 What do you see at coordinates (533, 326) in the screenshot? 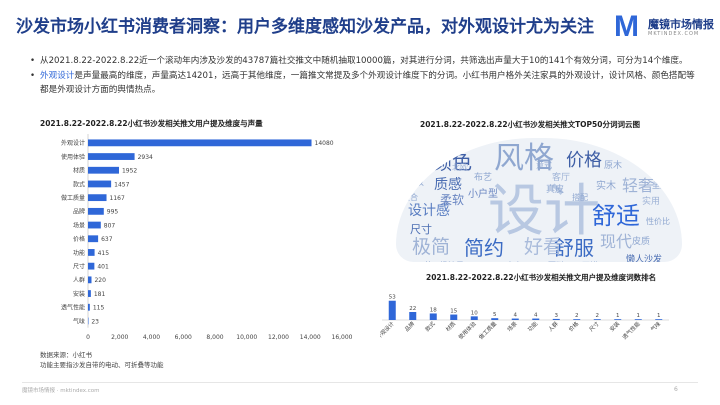
I see `vbar-category-label: 功能` at bounding box center [533, 326].